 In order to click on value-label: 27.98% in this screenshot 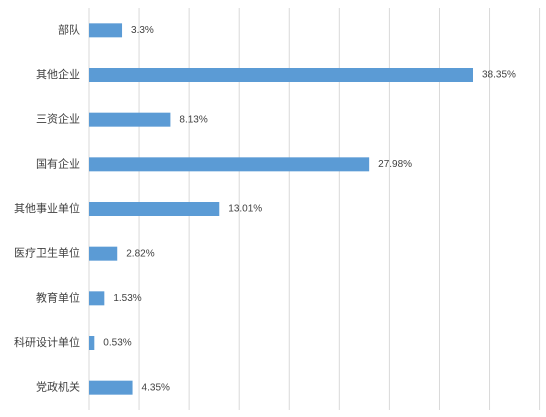, I will do `click(395, 164)`.